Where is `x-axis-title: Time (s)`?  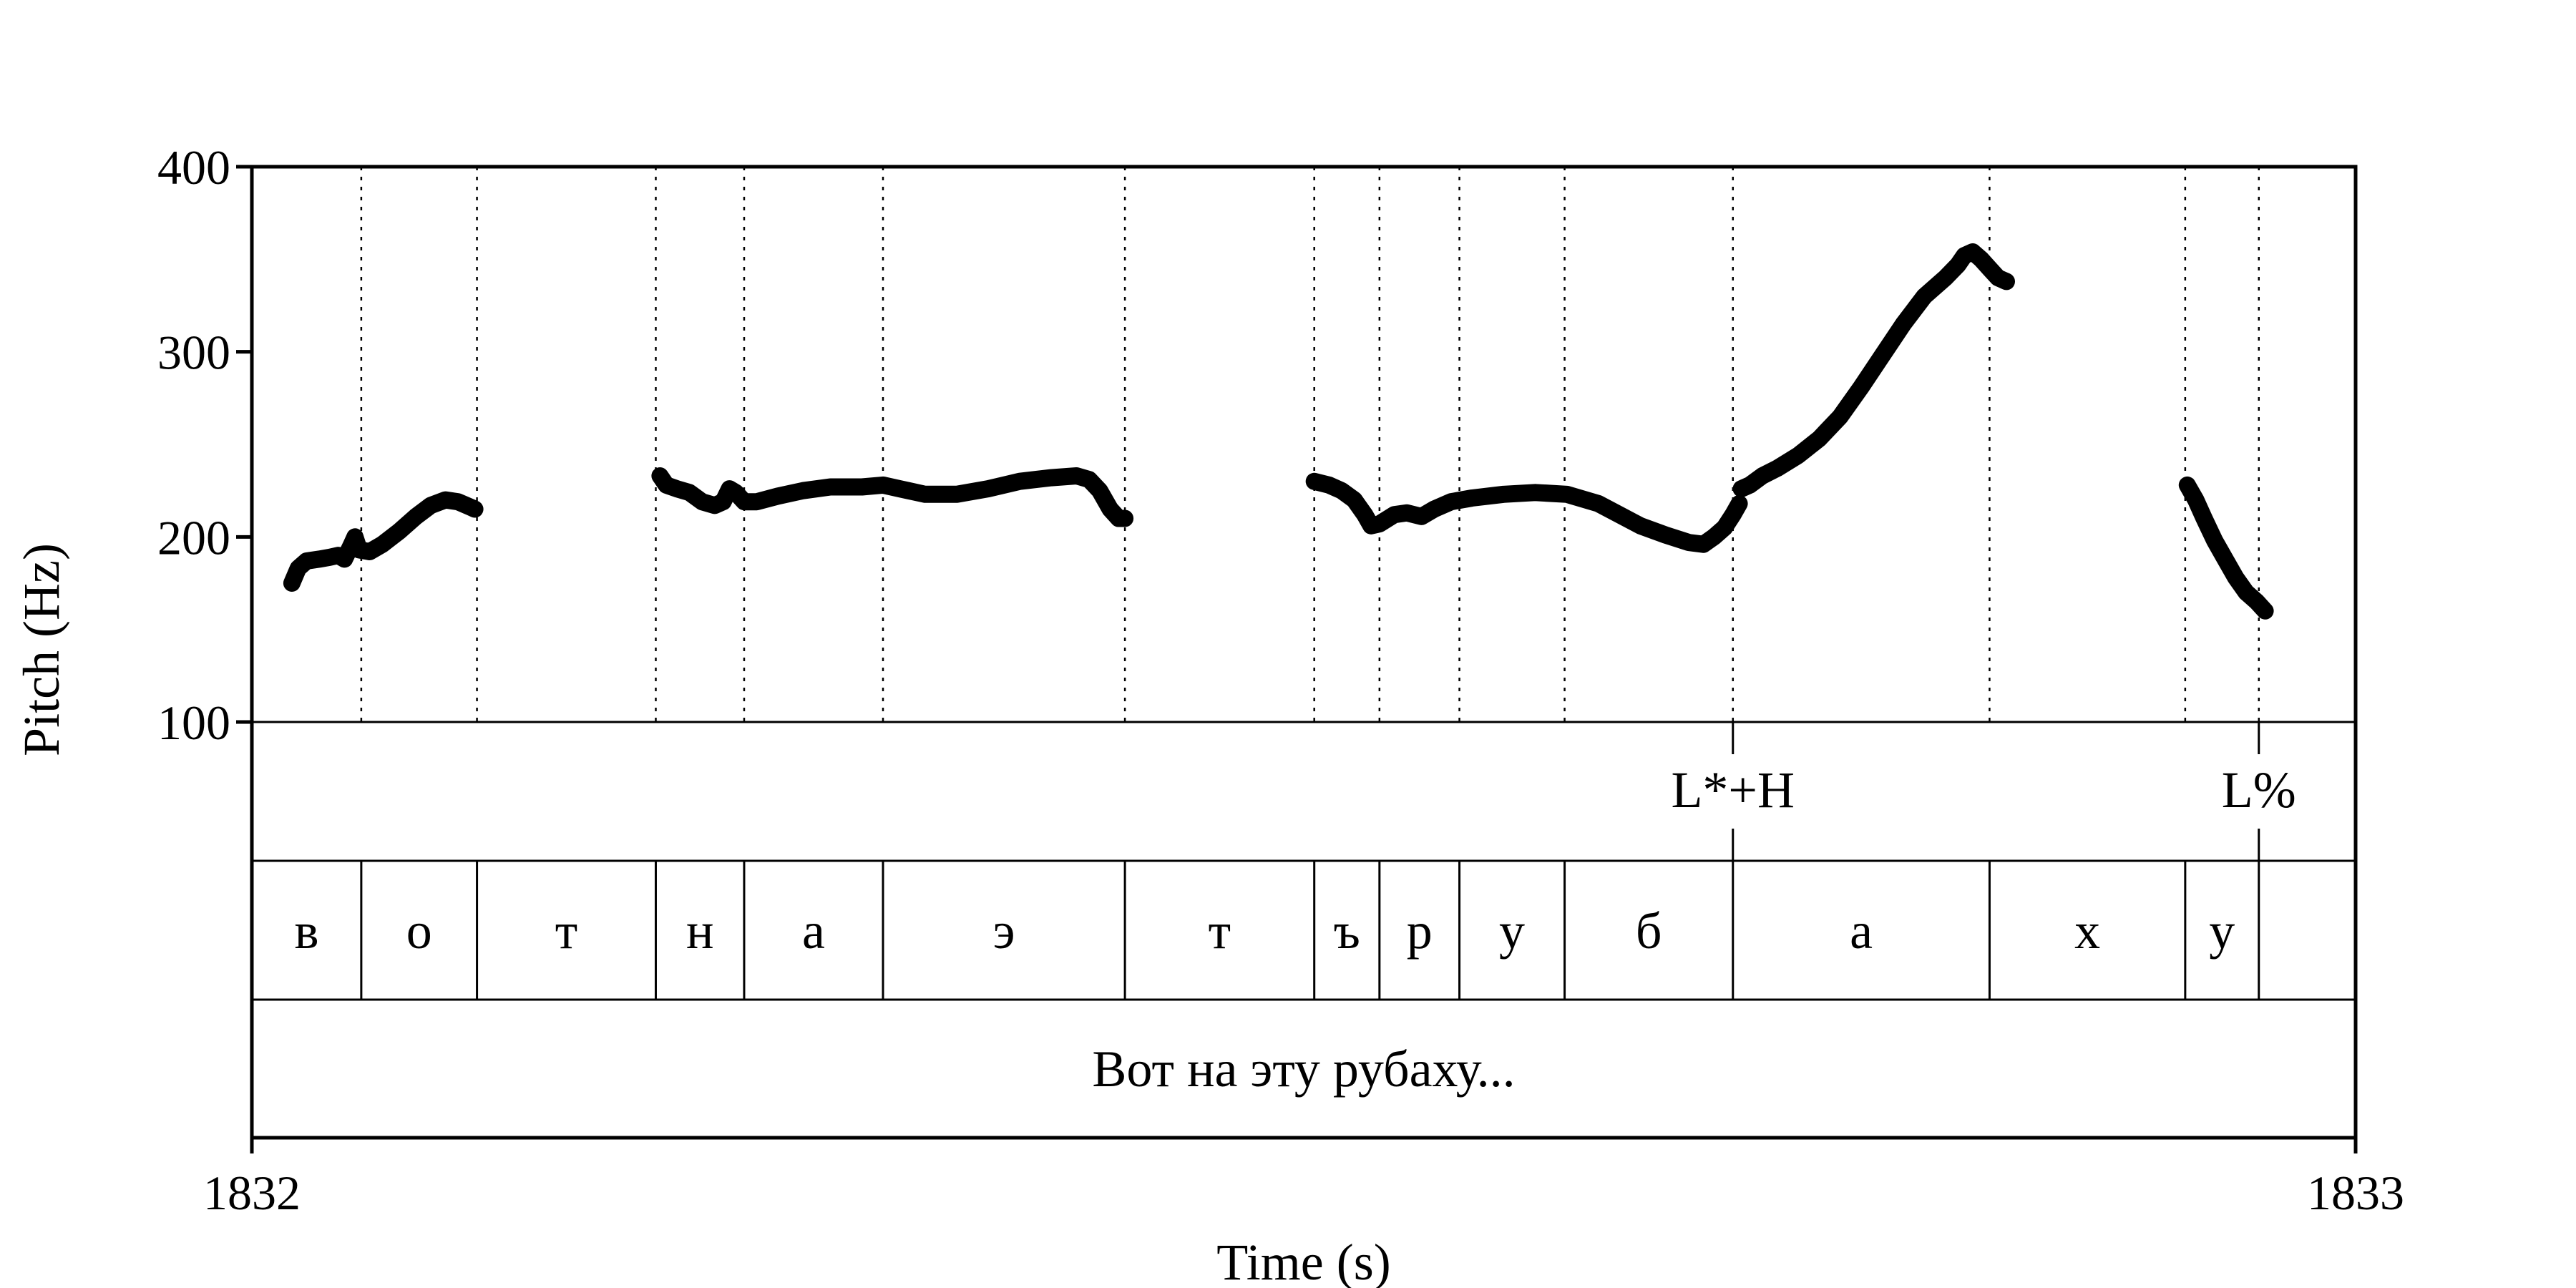 x-axis-title: Time (s) is located at coordinates (1303, 1261).